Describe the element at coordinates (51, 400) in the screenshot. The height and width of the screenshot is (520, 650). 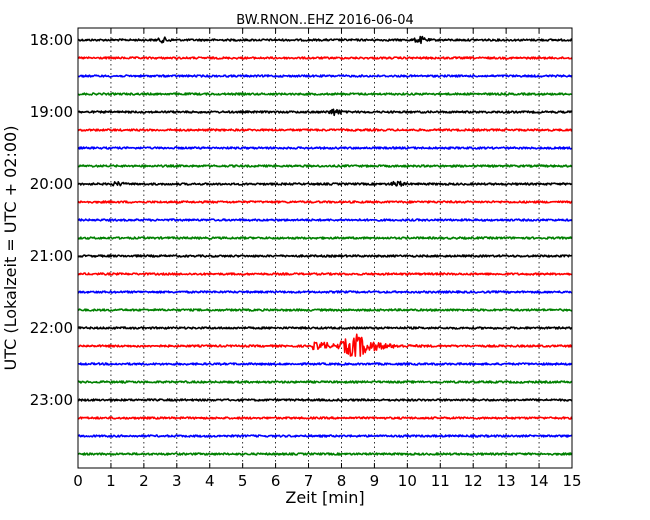
I see `y-tick-label: 23:00` at that location.